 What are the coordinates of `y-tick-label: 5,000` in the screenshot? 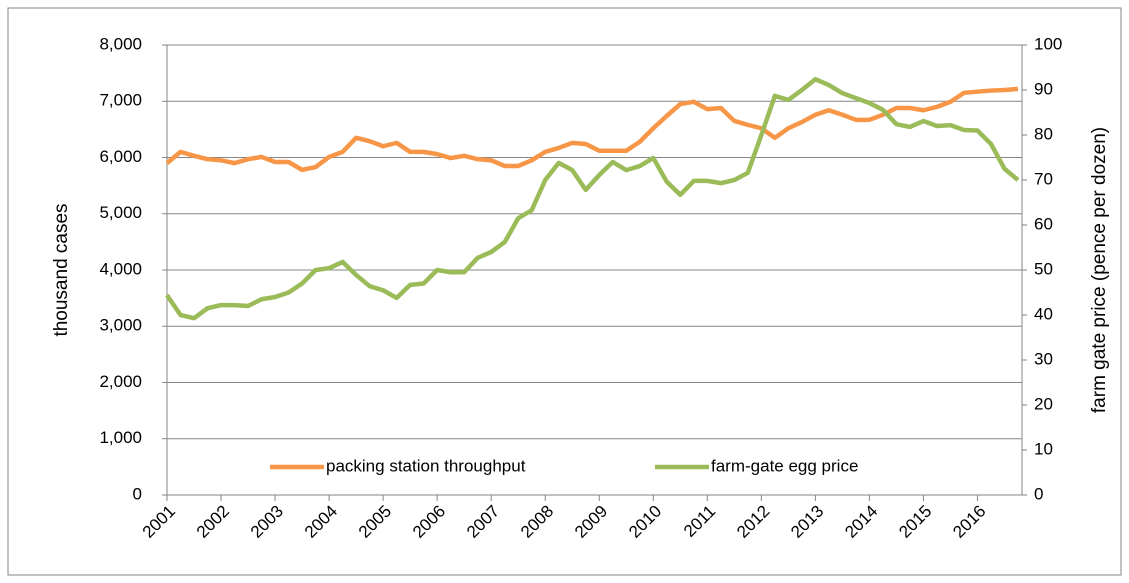 It's located at (120, 212).